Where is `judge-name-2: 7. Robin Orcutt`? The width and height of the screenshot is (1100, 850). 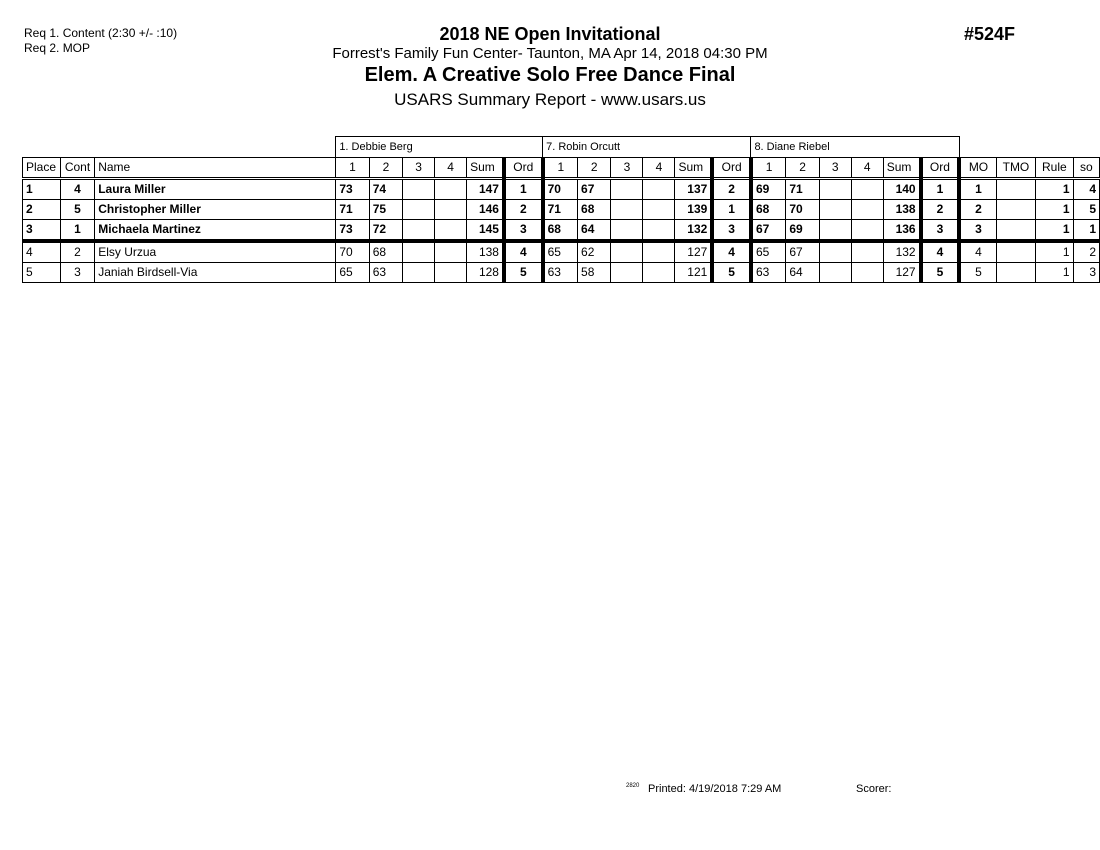
judge-name-2: 7. Robin Orcutt is located at coordinates (647, 147).